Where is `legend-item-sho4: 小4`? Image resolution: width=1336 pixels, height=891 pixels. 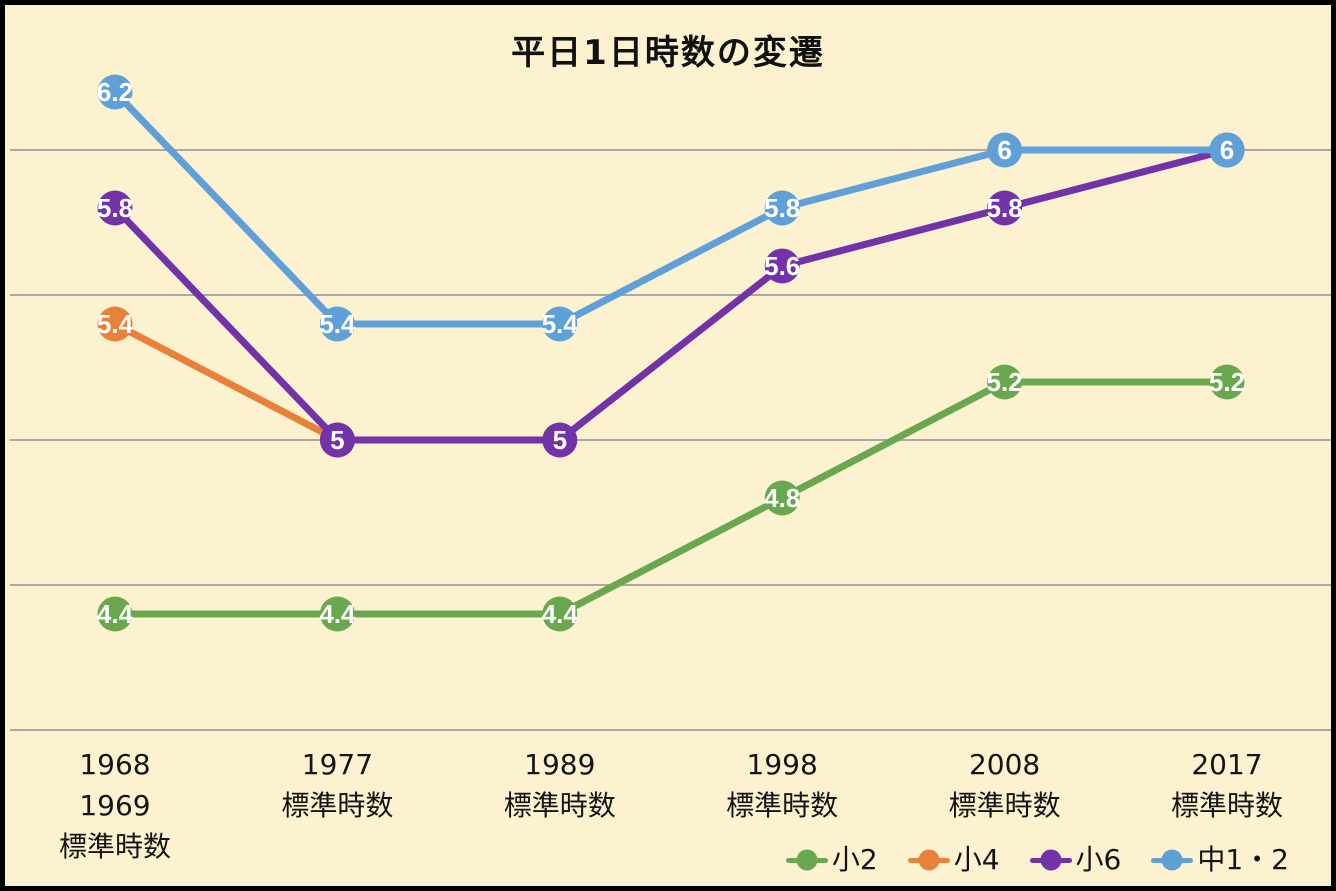 legend-item-sho4: 小4 is located at coordinates (953, 859).